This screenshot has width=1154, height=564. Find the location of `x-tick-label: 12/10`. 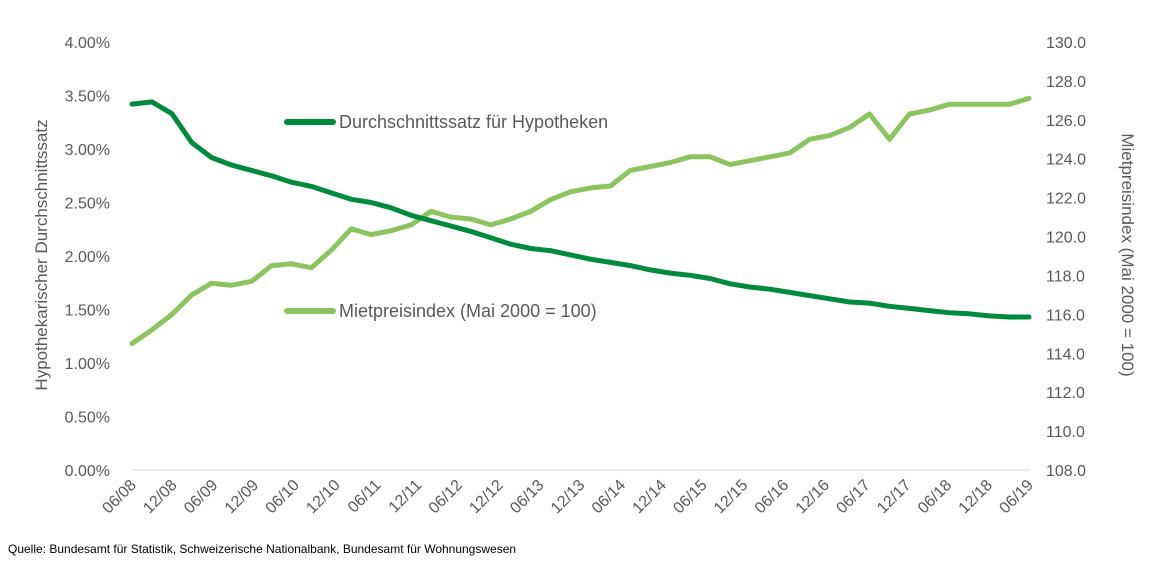

x-tick-label: 12/10 is located at coordinates (323, 497).